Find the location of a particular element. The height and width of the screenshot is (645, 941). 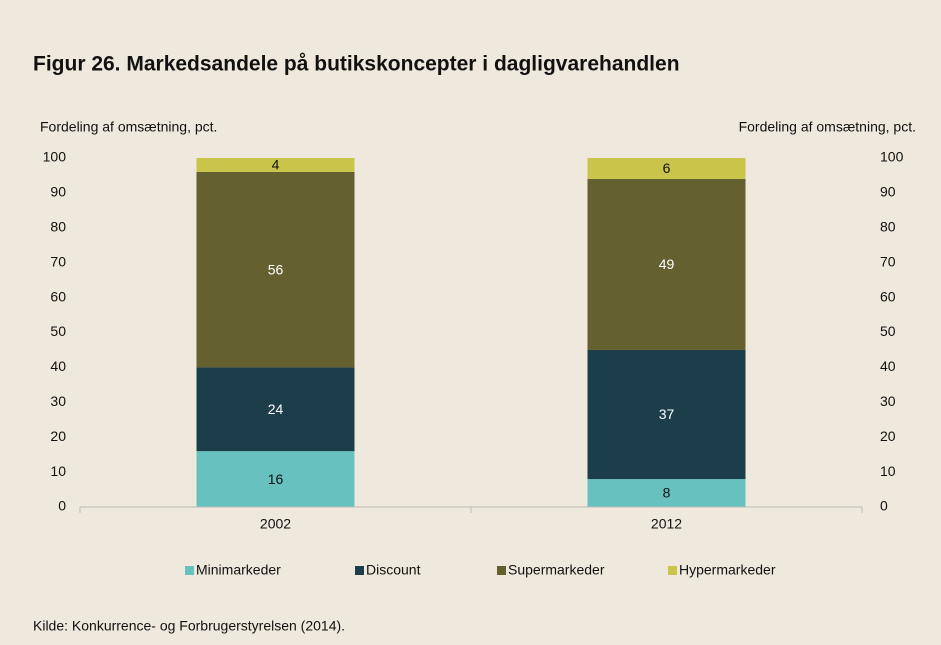

y-tick-label: 100 is located at coordinates (55, 157).